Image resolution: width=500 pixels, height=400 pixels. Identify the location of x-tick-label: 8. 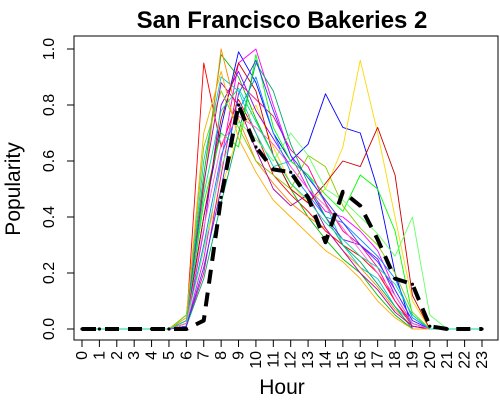
(221, 355).